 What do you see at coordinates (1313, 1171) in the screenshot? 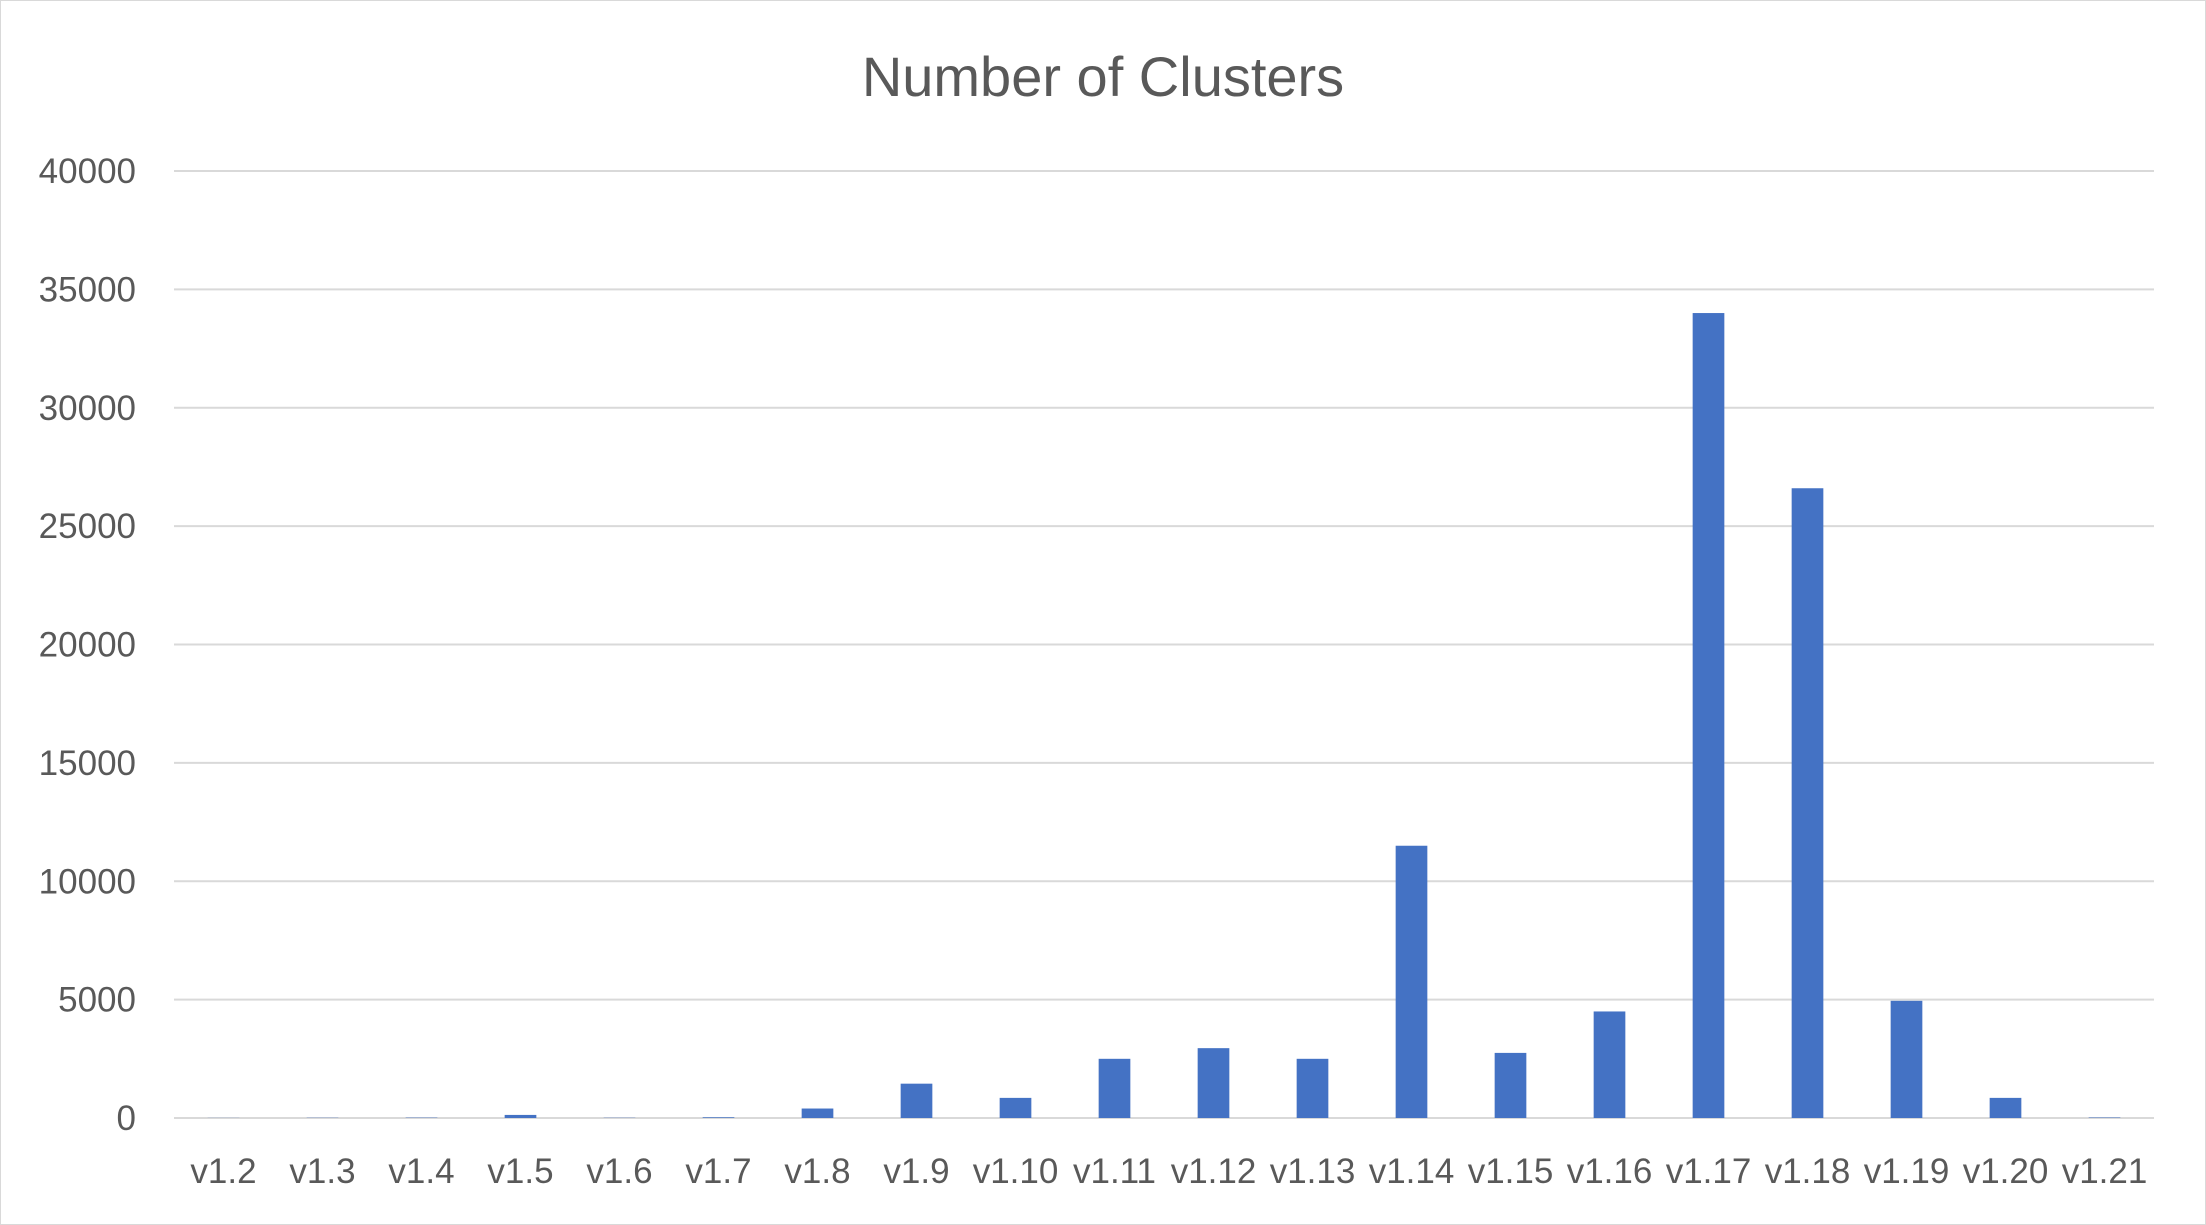
I see `x-tick-label: v1.13` at bounding box center [1313, 1171].